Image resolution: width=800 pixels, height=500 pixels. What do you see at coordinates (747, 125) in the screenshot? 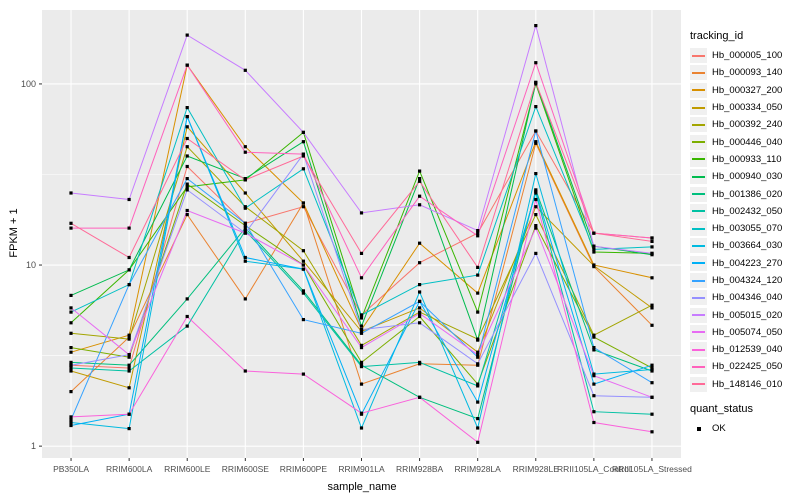
I see `legend-label: Hb_000392_240` at bounding box center [747, 125].